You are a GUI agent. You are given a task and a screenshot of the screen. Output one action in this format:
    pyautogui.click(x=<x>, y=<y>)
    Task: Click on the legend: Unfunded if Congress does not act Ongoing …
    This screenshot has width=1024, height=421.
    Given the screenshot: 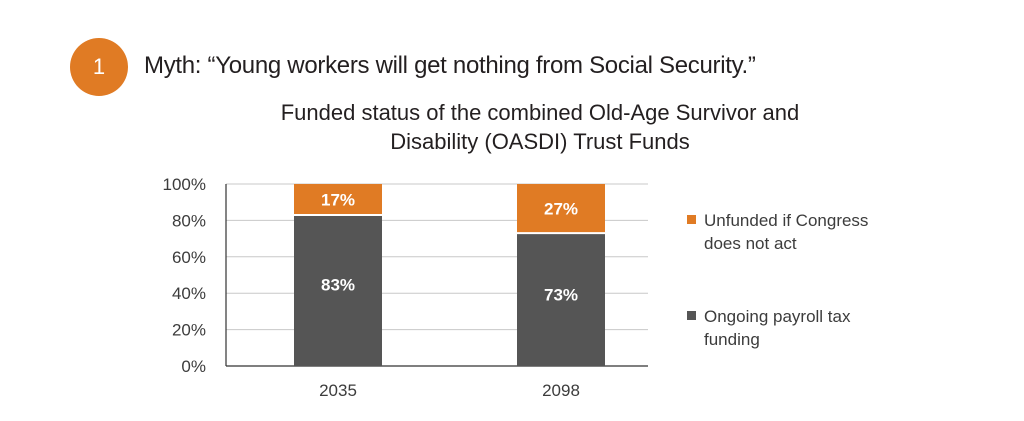 What is the action you would take?
    pyautogui.click(x=777, y=280)
    